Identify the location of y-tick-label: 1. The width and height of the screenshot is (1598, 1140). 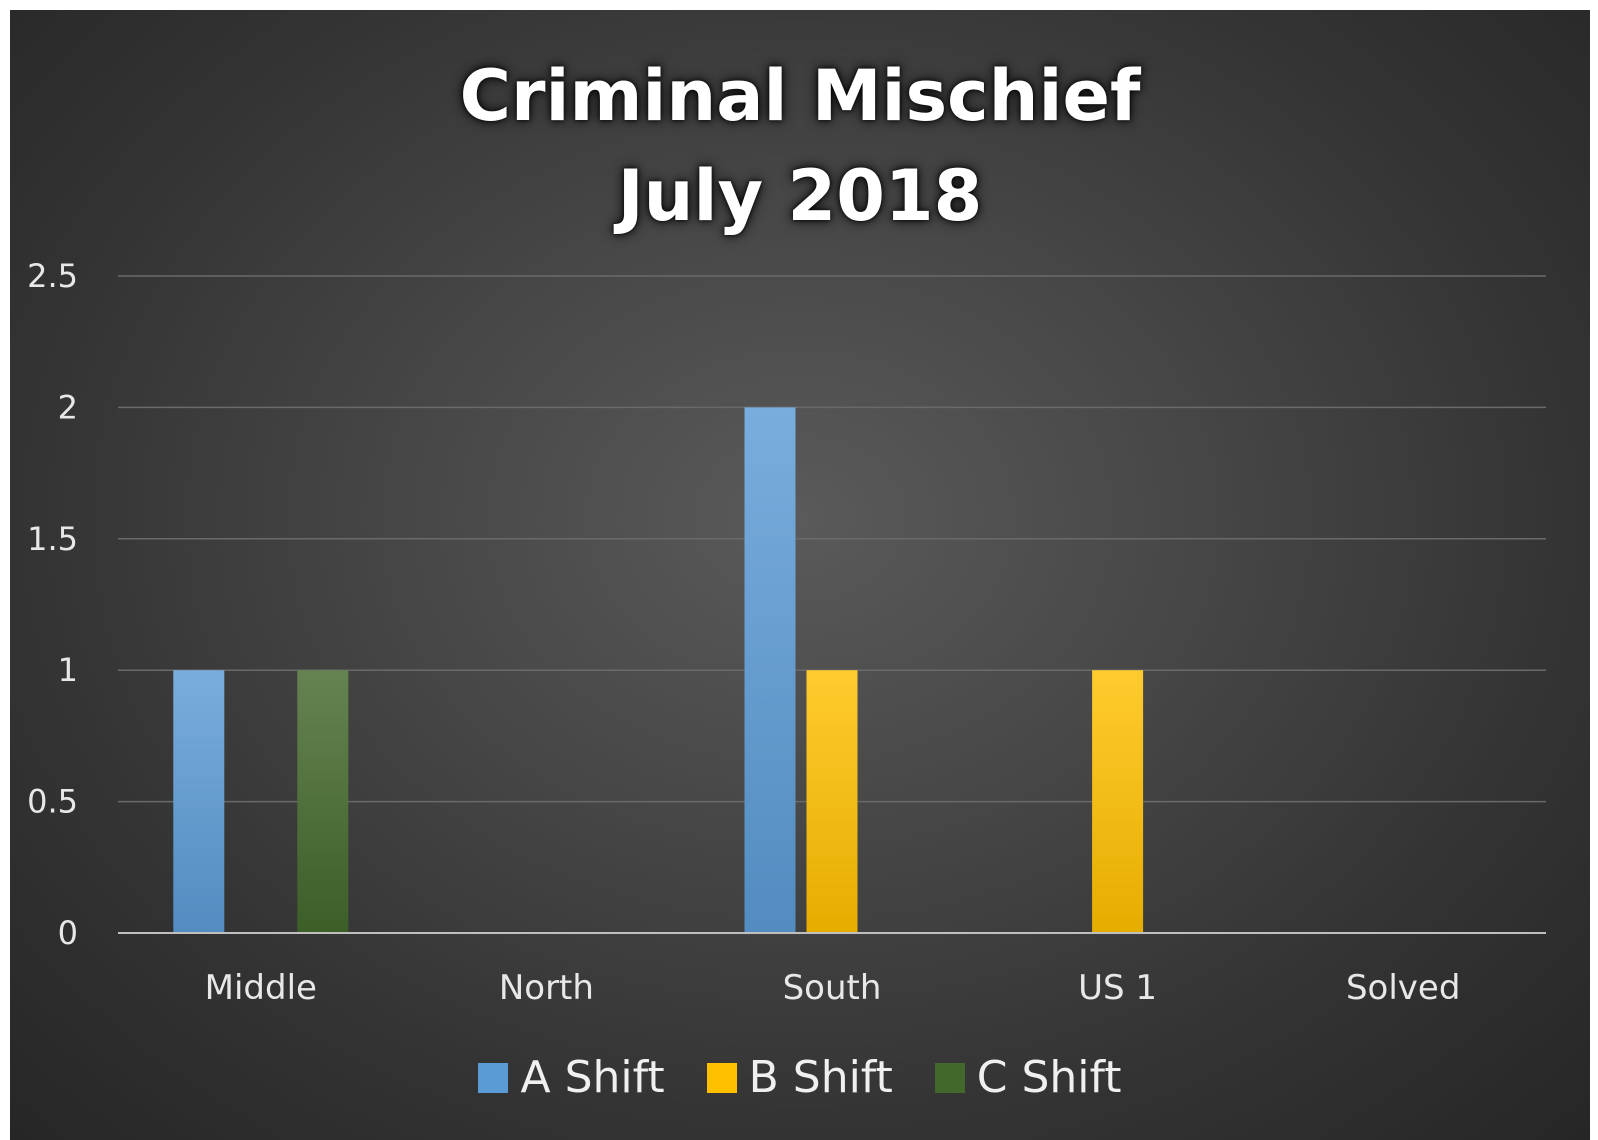
(68, 670).